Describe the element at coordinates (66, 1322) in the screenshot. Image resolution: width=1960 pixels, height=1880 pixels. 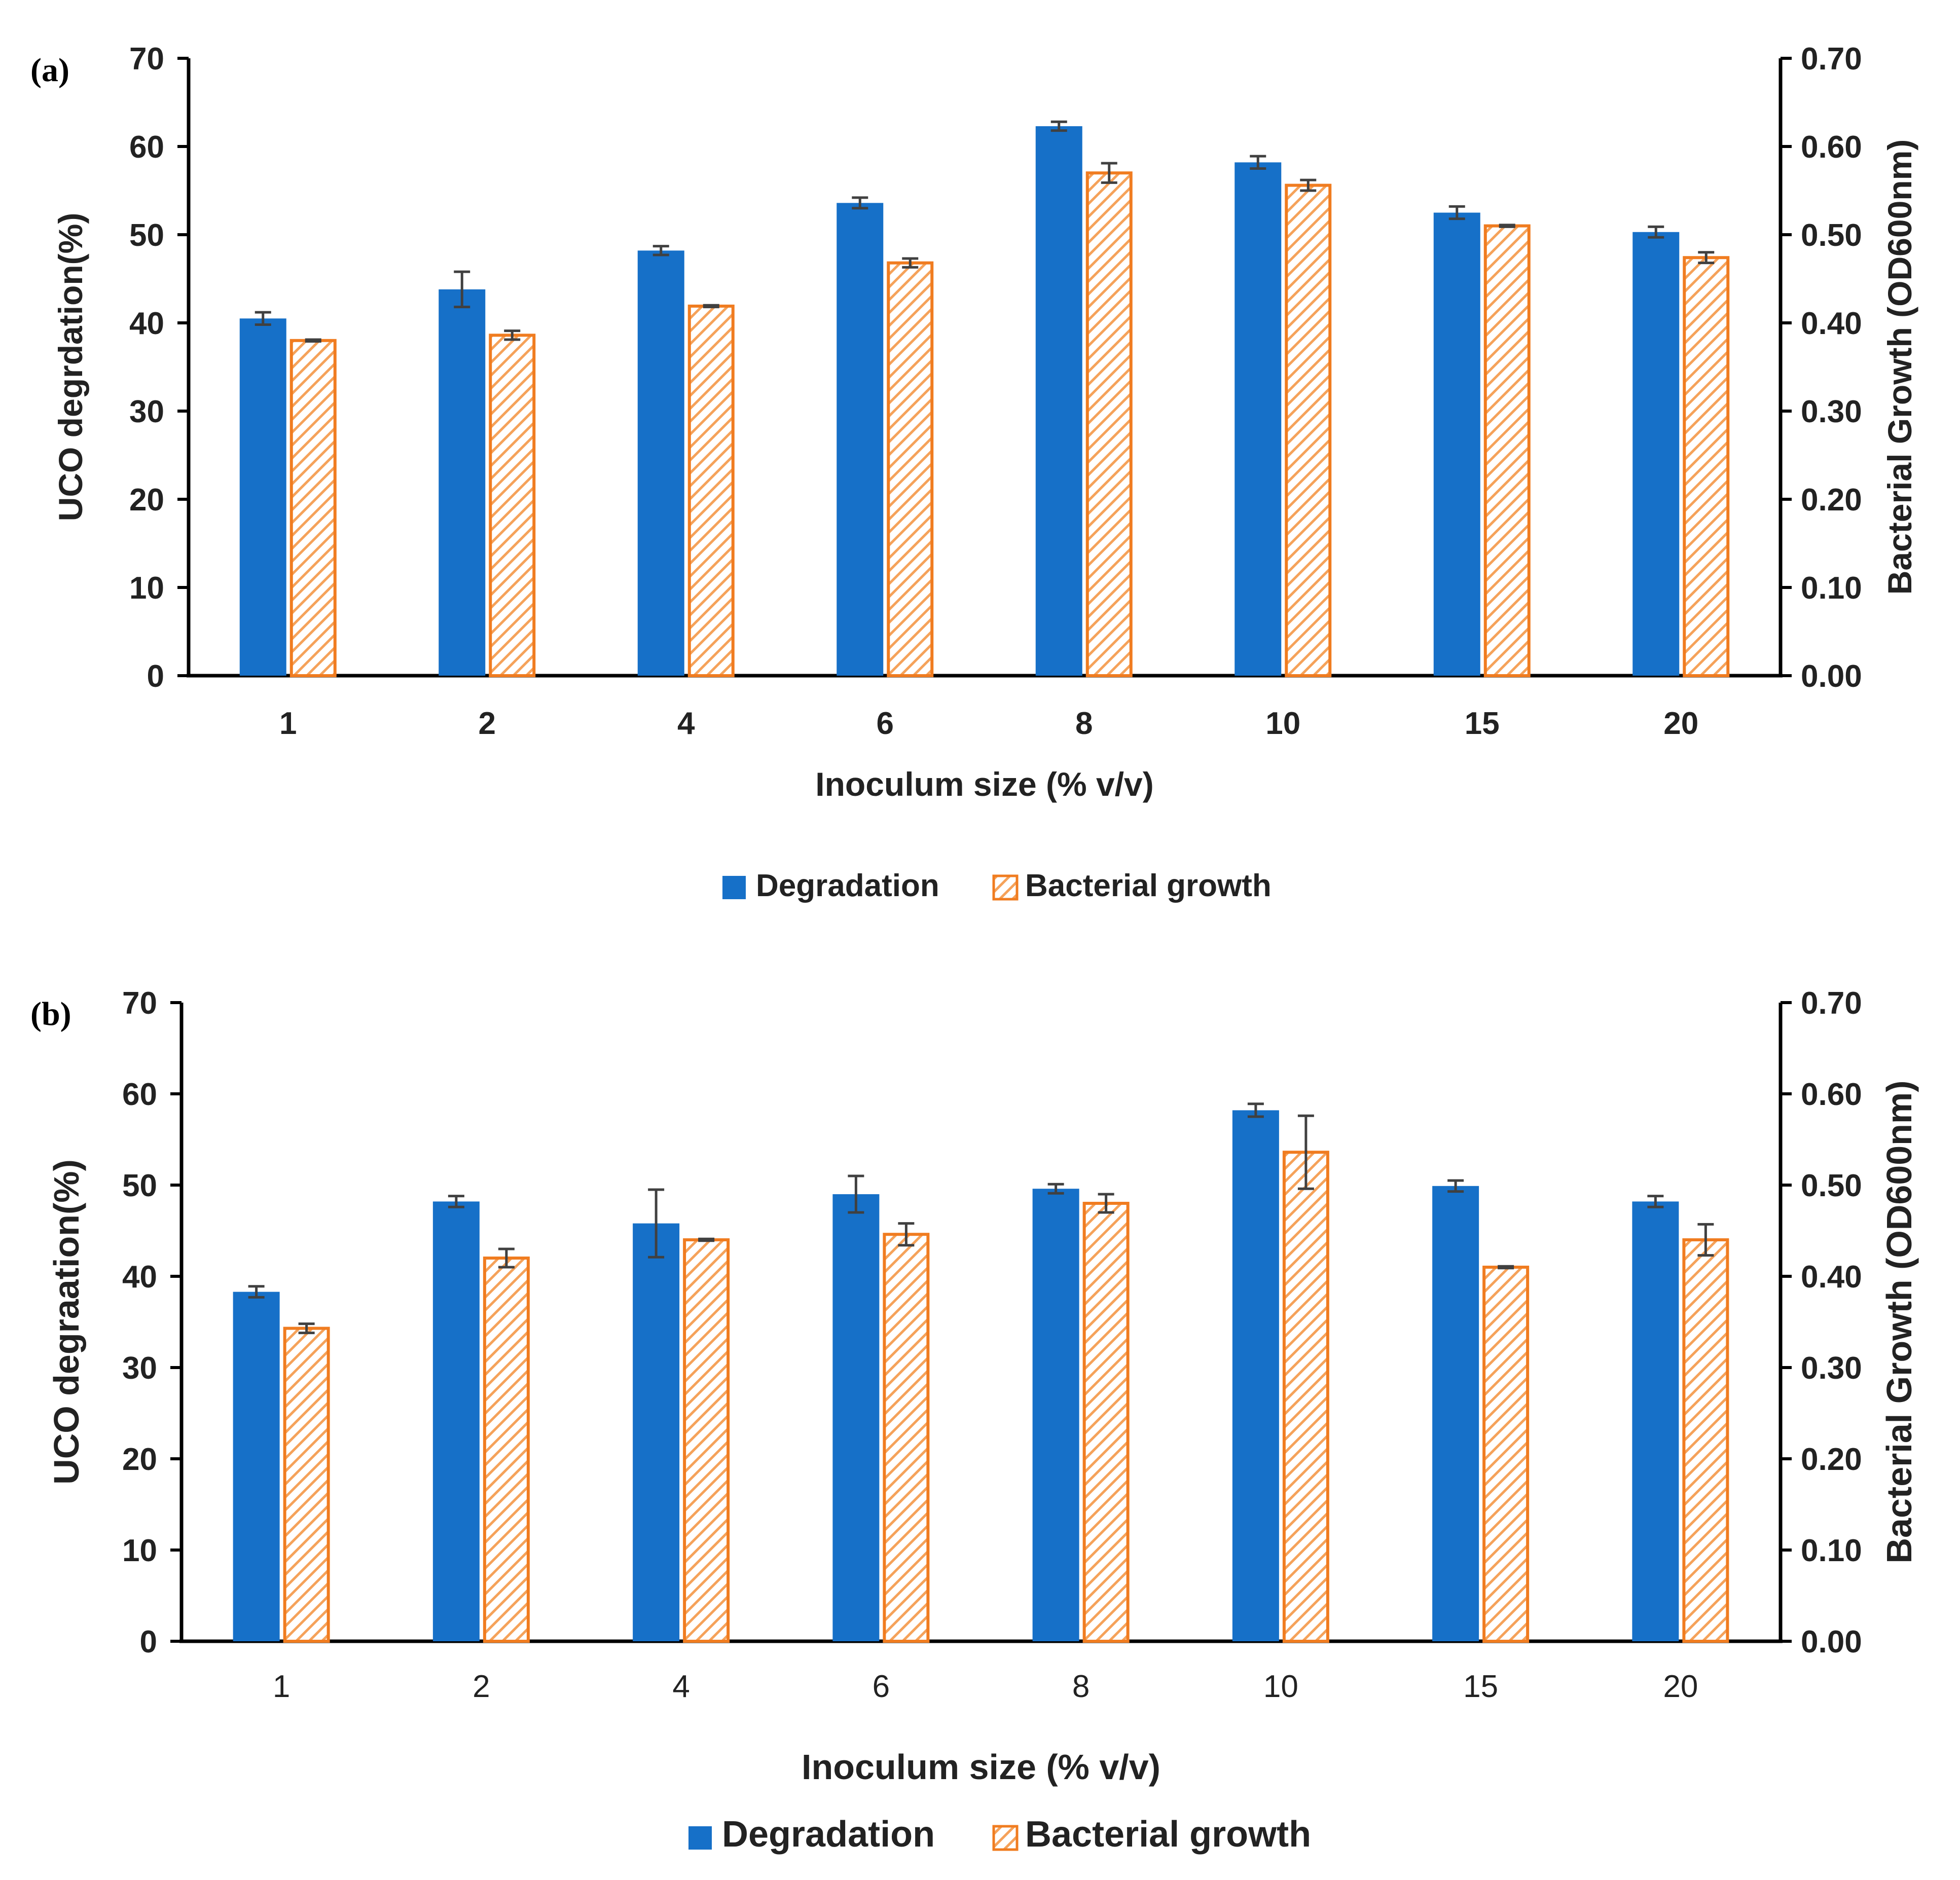
I see `y-axis-title-left: UCO degraation(%)` at that location.